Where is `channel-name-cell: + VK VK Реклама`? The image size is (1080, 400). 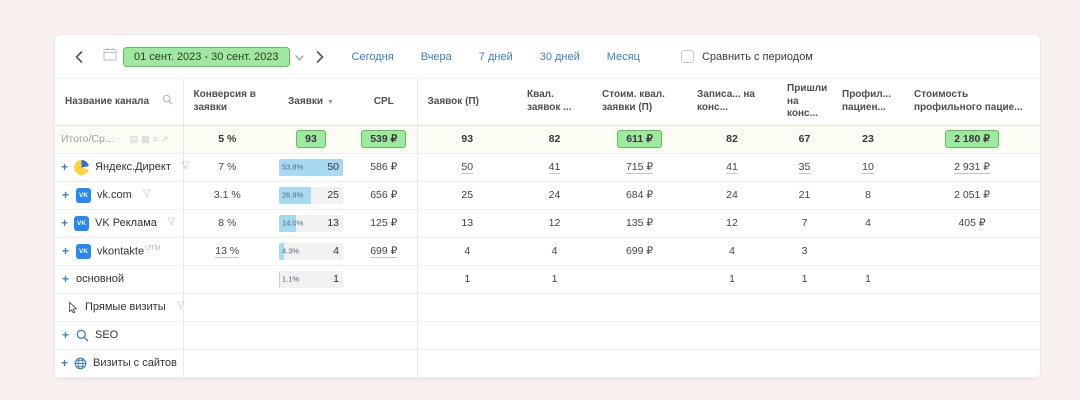 channel-name-cell: + VK VK Реклама is located at coordinates (119, 223).